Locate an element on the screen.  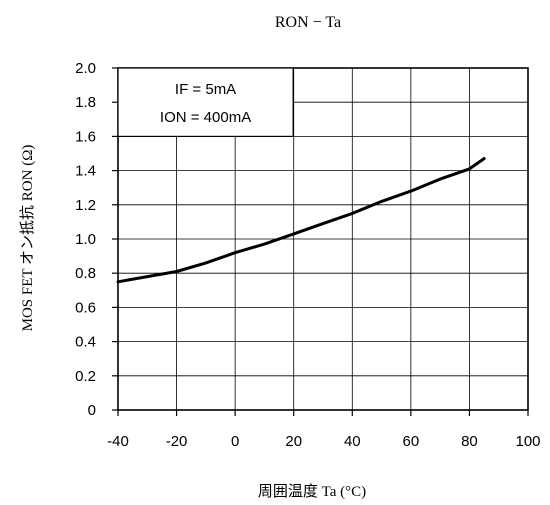
x-tick-label: 0 is located at coordinates (235, 441).